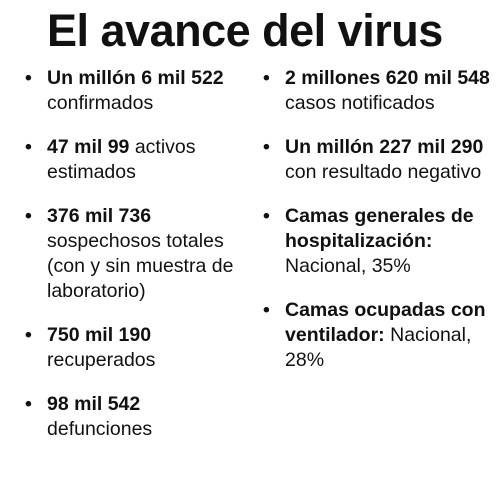 Image resolution: width=500 pixels, height=482 pixels. What do you see at coordinates (99, 216) in the screenshot?
I see `item-value: 376 mil 736` at bounding box center [99, 216].